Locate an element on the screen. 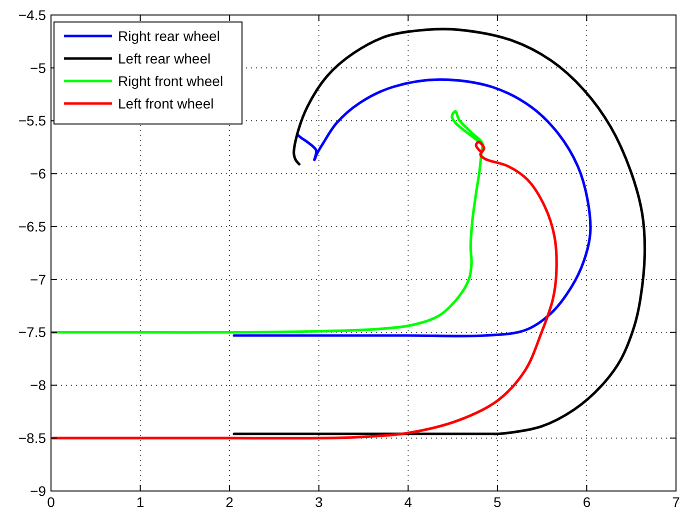 The height and width of the screenshot is (514, 685). legend-label: Right front wheel is located at coordinates (171, 80).